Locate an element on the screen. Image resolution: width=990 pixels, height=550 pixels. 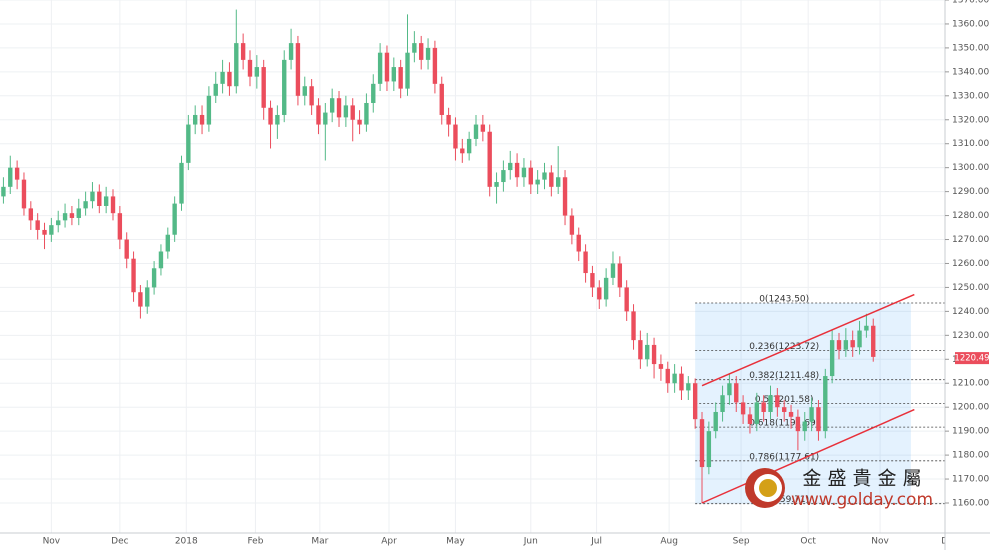
x-tick-label: Nov is located at coordinates (880, 542).